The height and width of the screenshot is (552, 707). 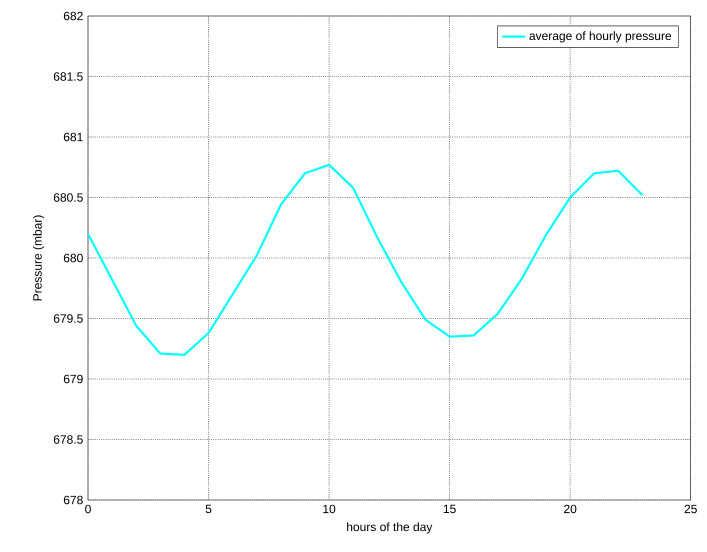 I want to click on y-tick-label: 678.5, so click(x=68, y=439).